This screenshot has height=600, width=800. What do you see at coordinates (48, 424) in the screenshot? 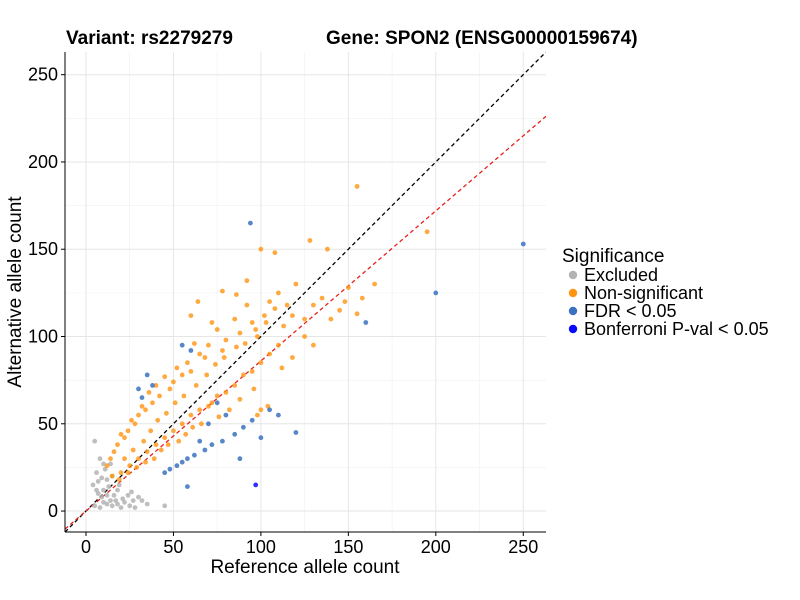
I see `y-tick-label: 50` at bounding box center [48, 424].